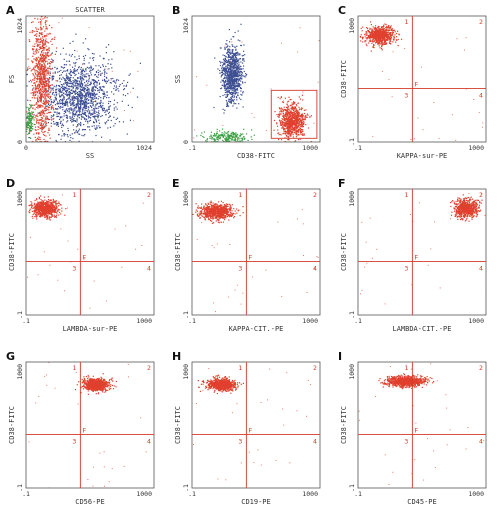 The image size is (500, 521). Describe the element at coordinates (176, 10) in the screenshot. I see `panel-letter: B` at that location.